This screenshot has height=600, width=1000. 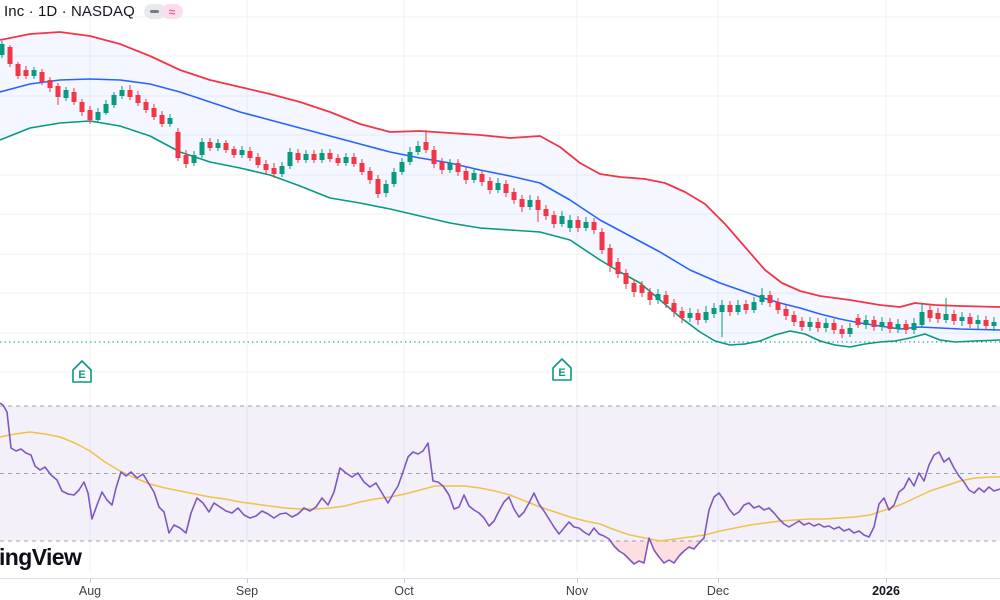 I want to click on symbol-title: Inc · 1D · NASDAQ, so click(x=69, y=11).